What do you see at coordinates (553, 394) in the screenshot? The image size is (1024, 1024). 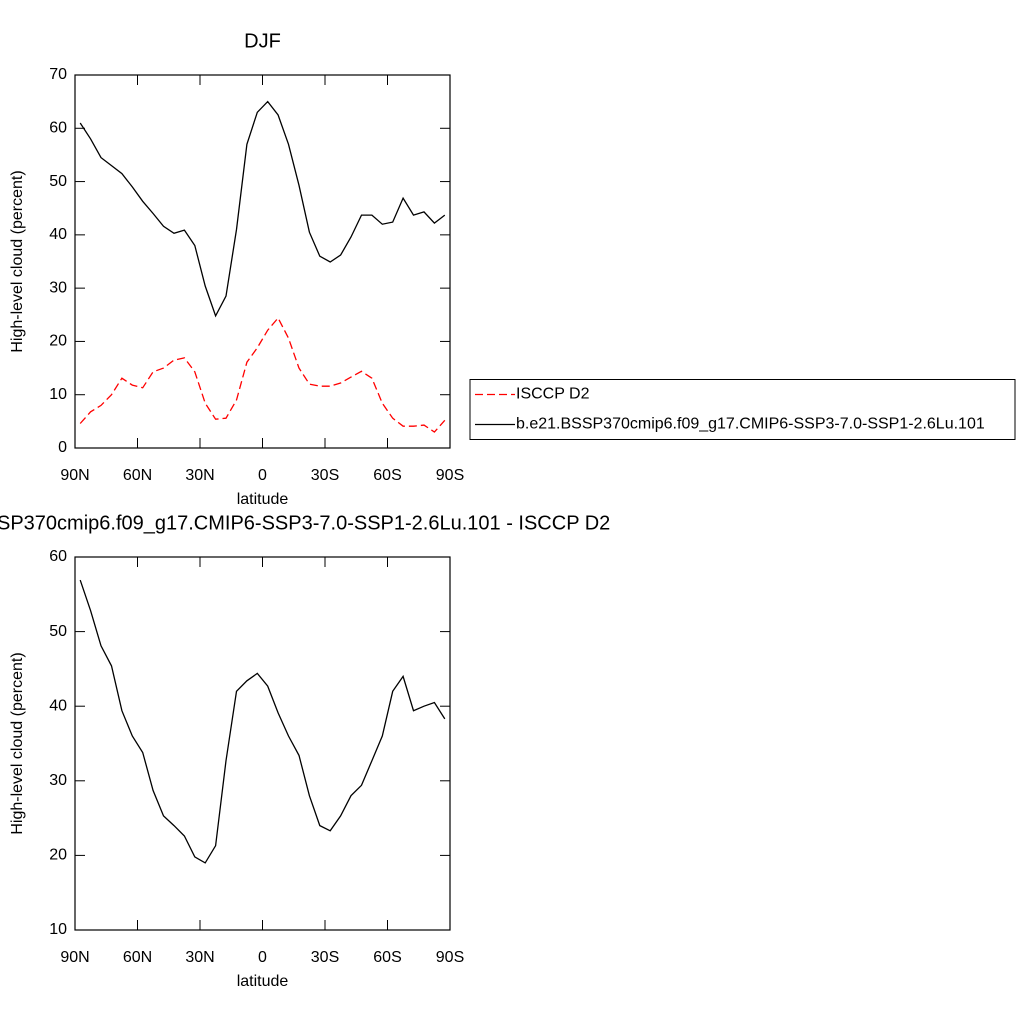 I see `legend-label: ISCCP D2` at bounding box center [553, 394].